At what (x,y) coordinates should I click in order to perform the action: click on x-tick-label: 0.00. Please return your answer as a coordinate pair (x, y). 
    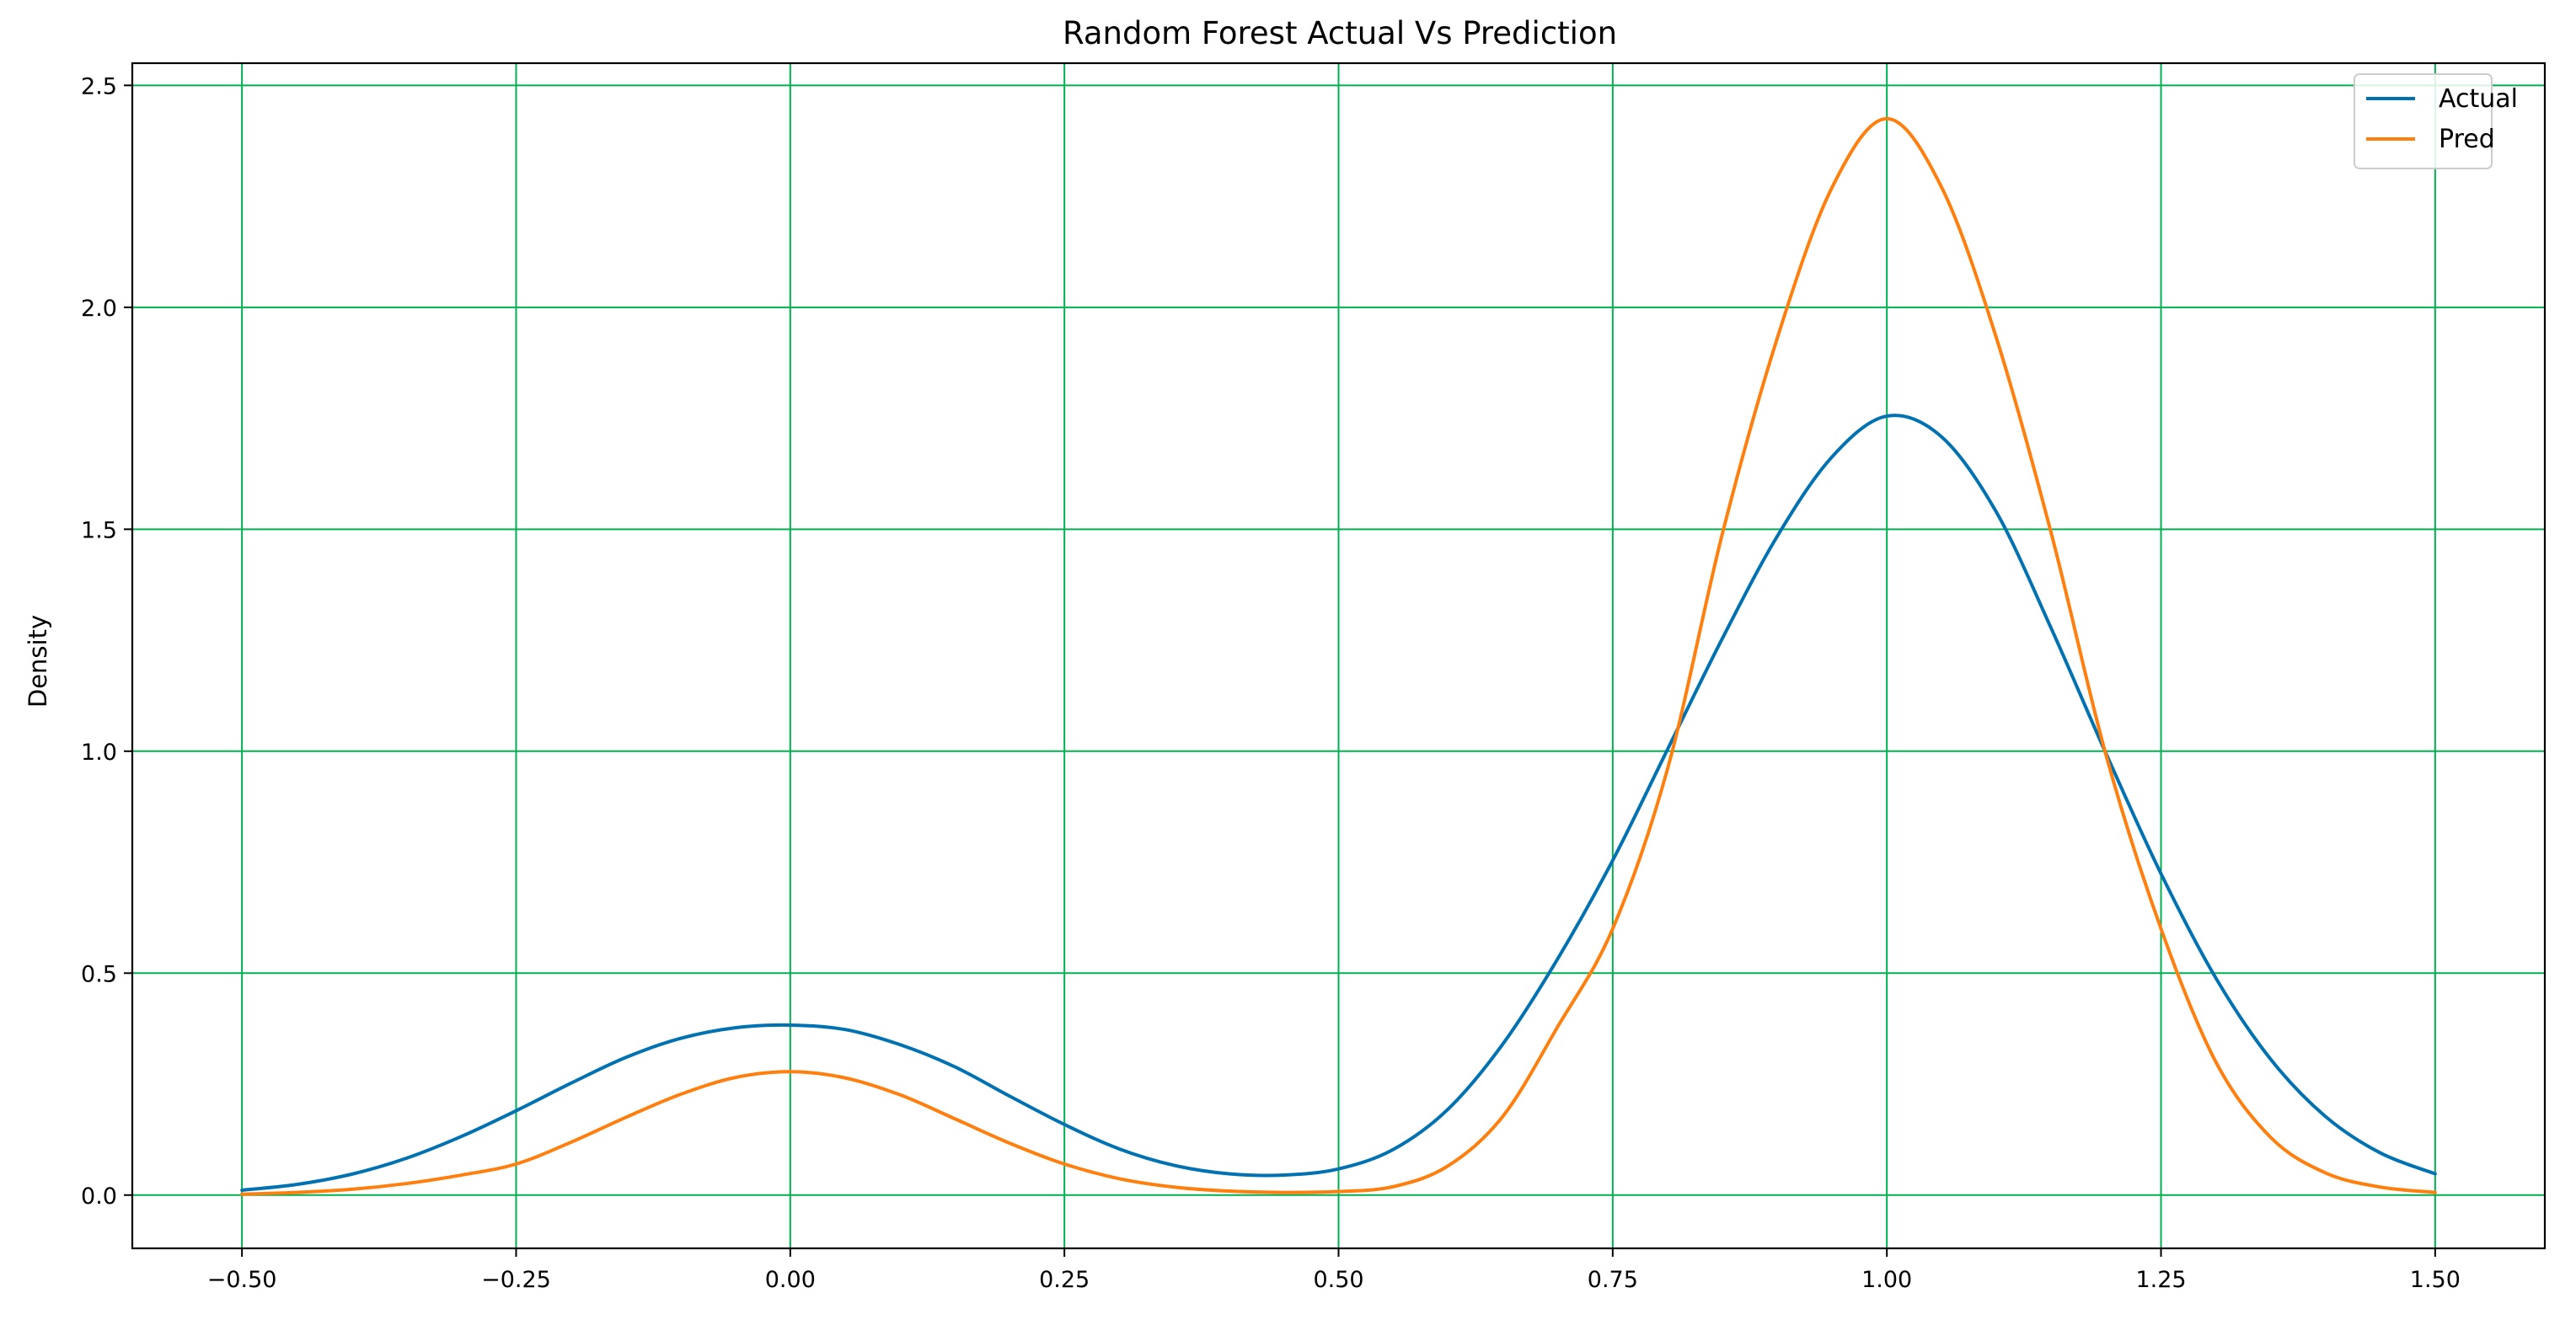
    Looking at the image, I should click on (791, 1280).